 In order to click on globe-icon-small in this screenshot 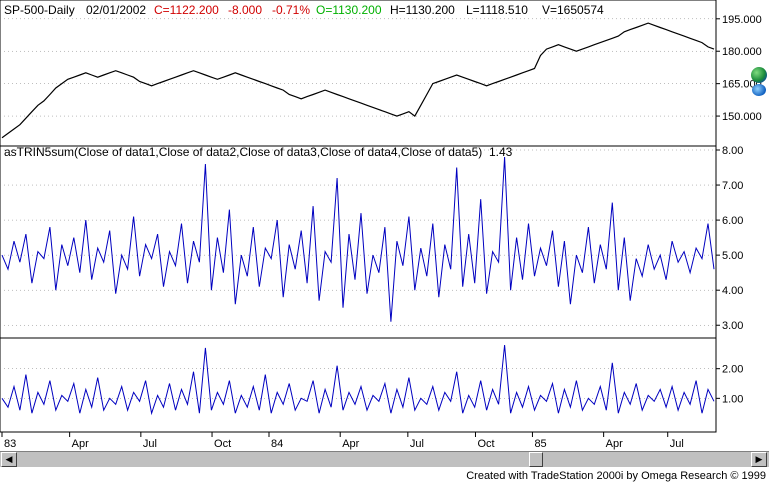, I will do `click(759, 90)`.